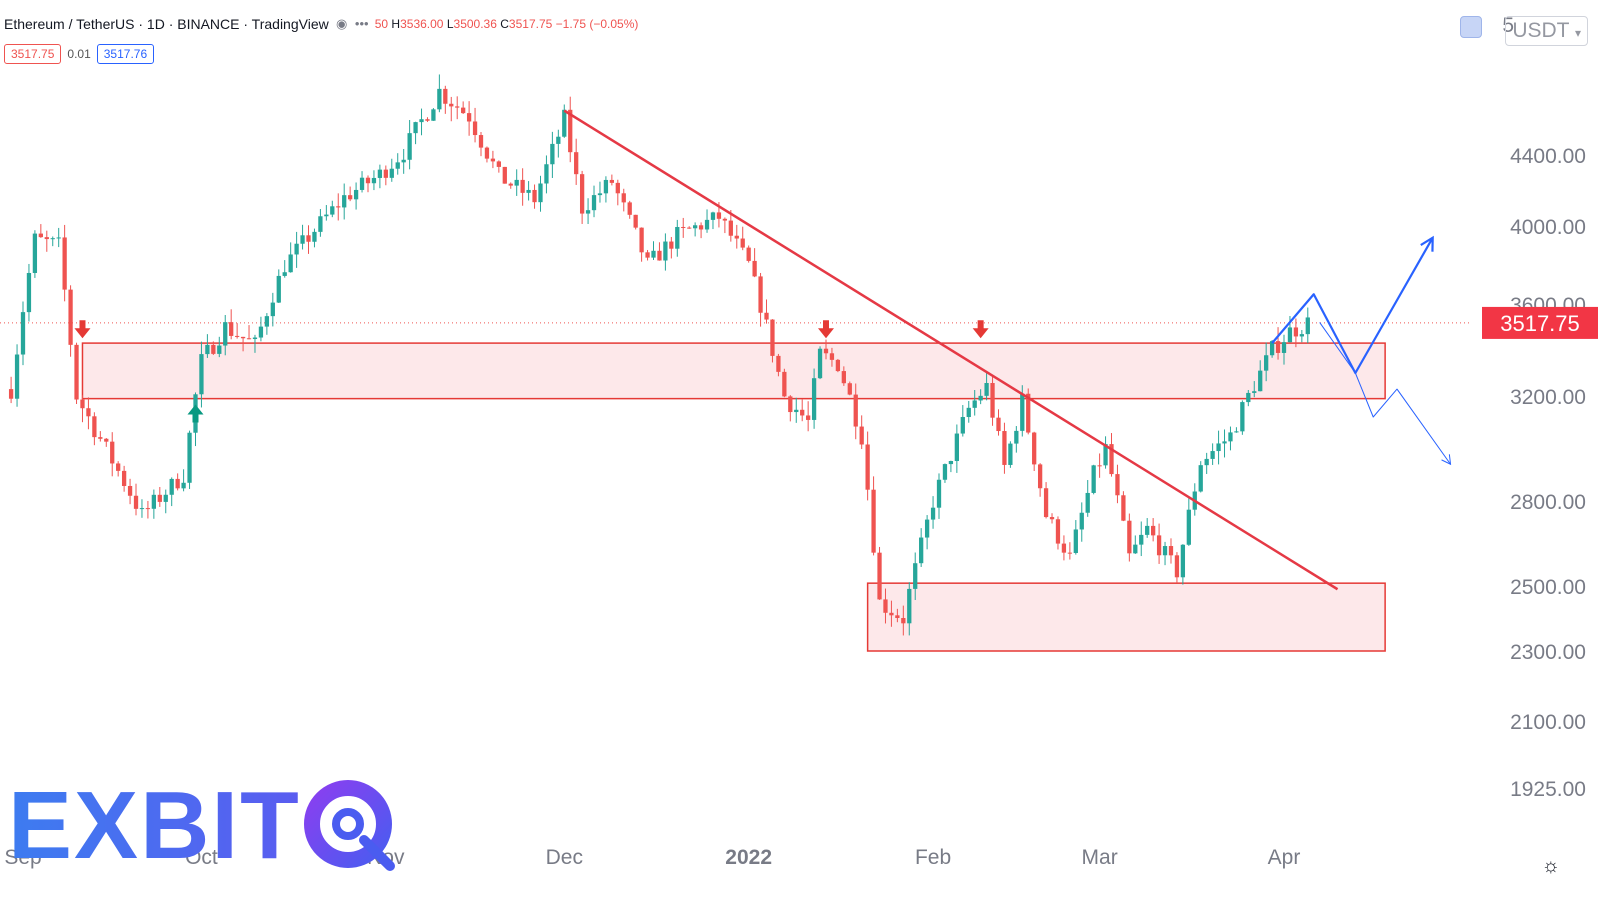  What do you see at coordinates (1548, 722) in the screenshot?
I see `y-tick-label: 2100.00` at bounding box center [1548, 722].